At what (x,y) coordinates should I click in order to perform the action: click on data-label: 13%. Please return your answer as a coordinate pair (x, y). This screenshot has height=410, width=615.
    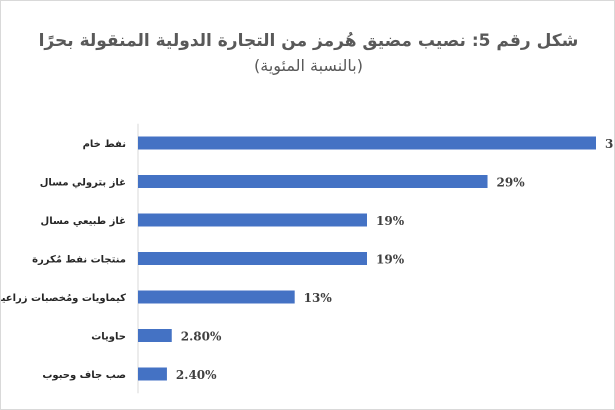
    Looking at the image, I should click on (318, 298).